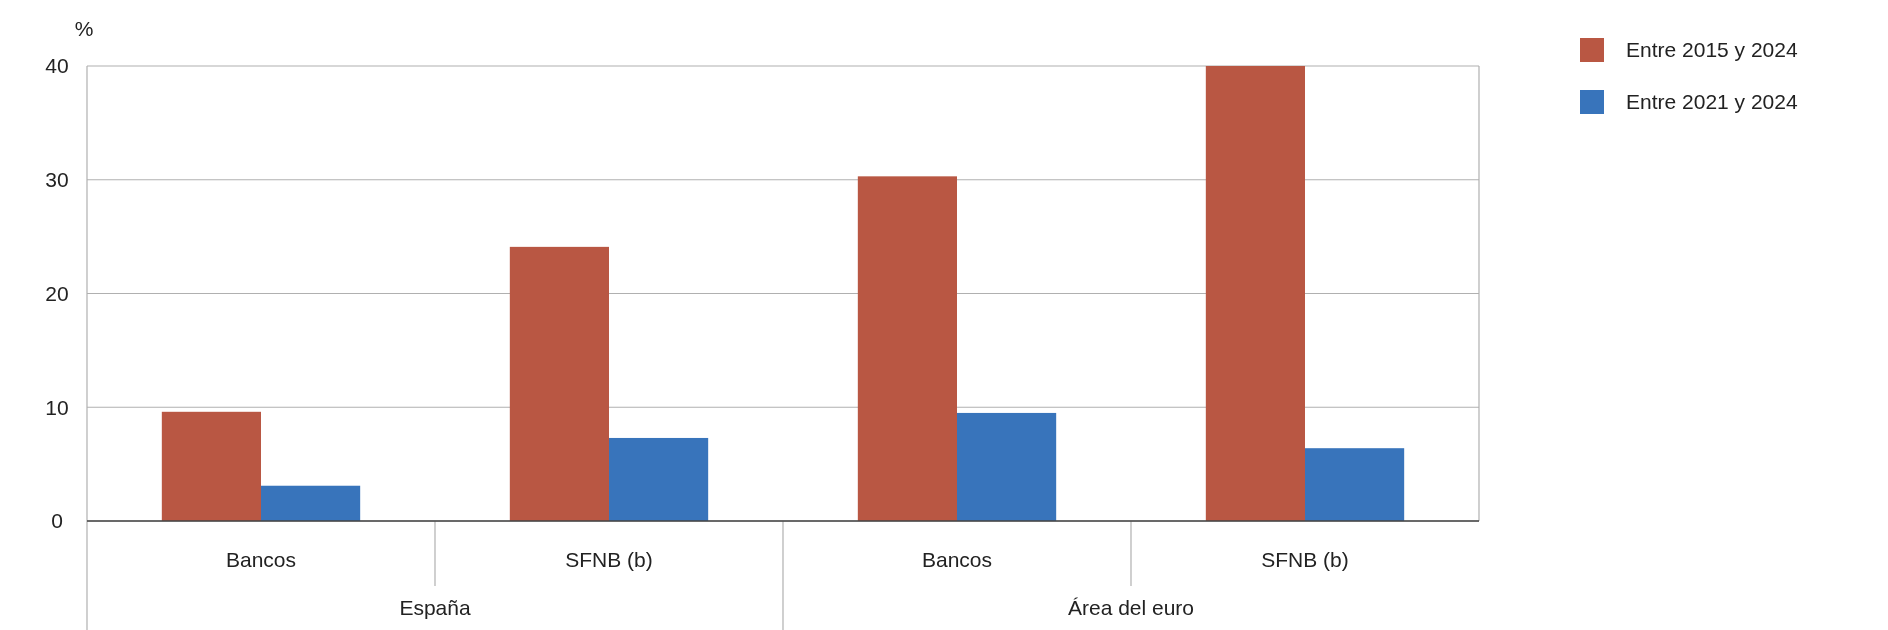 Image resolution: width=1888 pixels, height=630 pixels. I want to click on y-axis-title: %, so click(84, 28).